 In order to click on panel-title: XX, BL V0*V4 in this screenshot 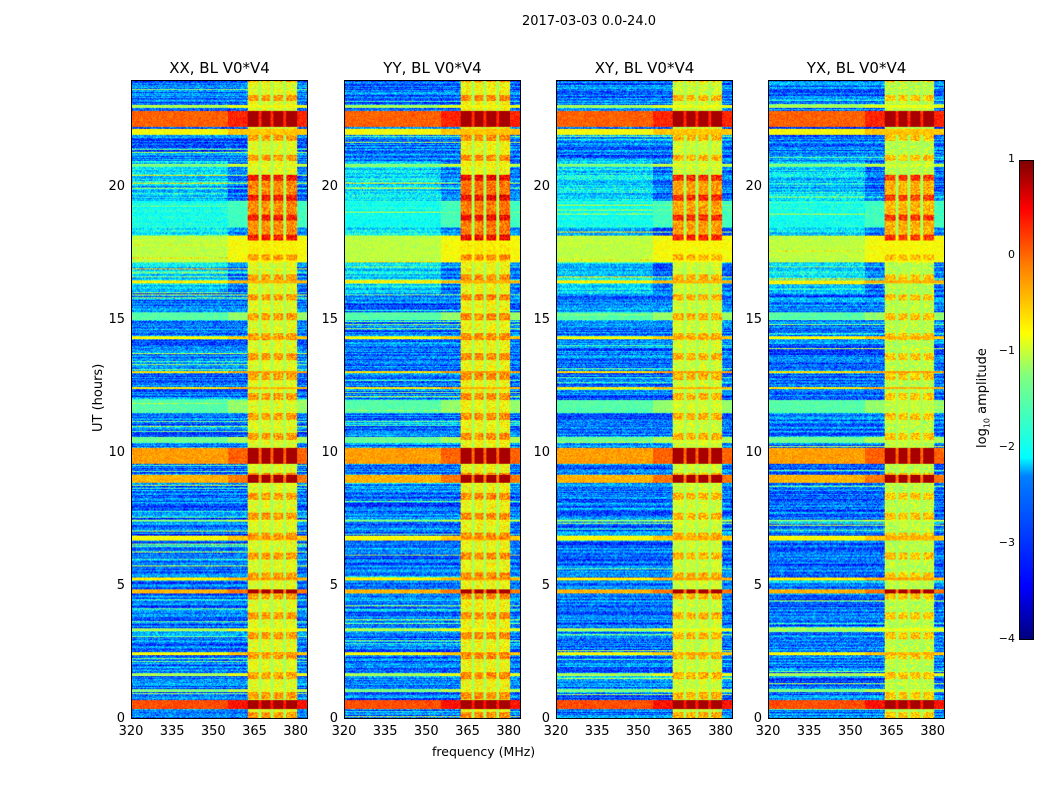, I will do `click(219, 68)`.